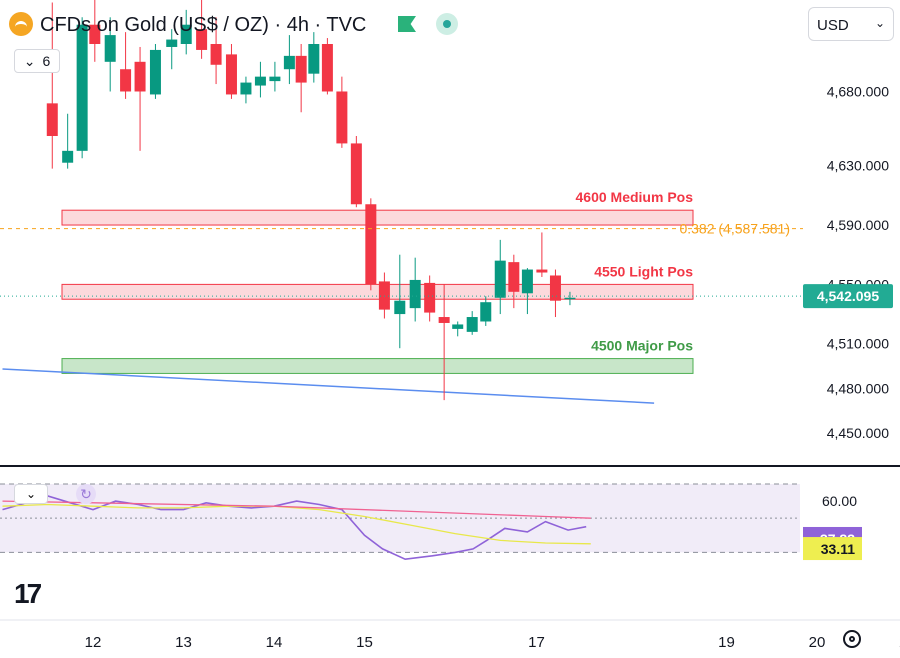 This screenshot has height=658, width=900. I want to click on gold-logo-icon, so click(21, 24).